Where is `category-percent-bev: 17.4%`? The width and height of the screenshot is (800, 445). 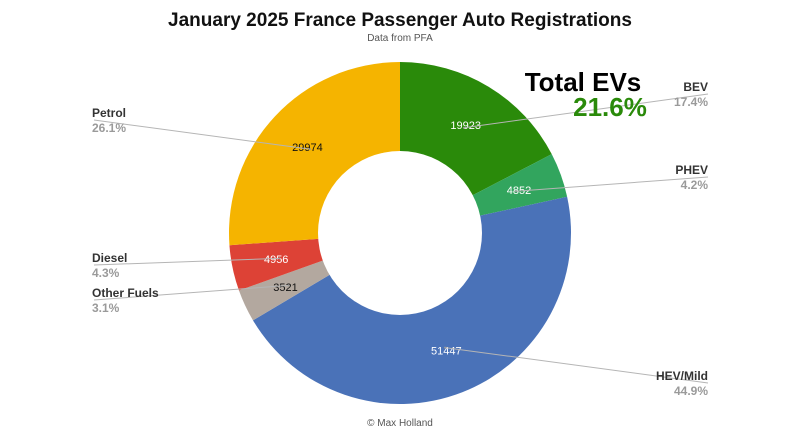 category-percent-bev: 17.4% is located at coordinates (691, 102).